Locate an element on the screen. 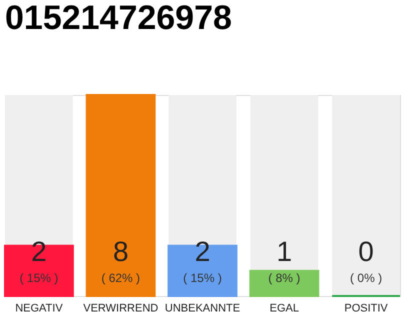 The width and height of the screenshot is (410, 320). x-tick-label: EGAL is located at coordinates (284, 308).